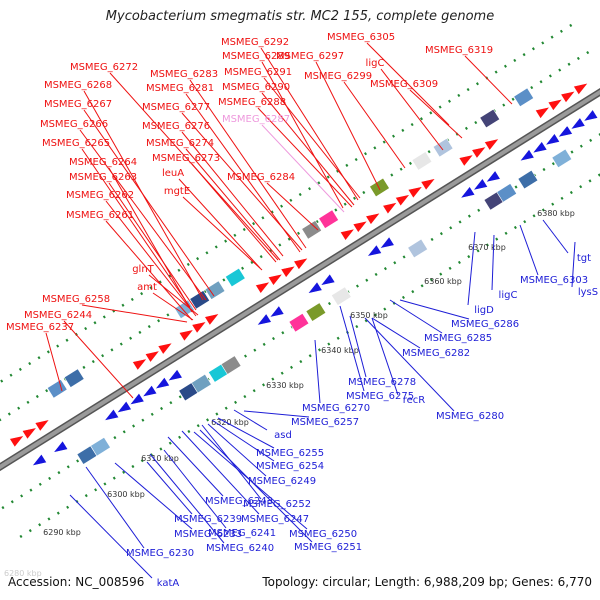 This screenshot has width=600, height=600. I want to click on reverse-gene-label: lysS, so click(588, 292).